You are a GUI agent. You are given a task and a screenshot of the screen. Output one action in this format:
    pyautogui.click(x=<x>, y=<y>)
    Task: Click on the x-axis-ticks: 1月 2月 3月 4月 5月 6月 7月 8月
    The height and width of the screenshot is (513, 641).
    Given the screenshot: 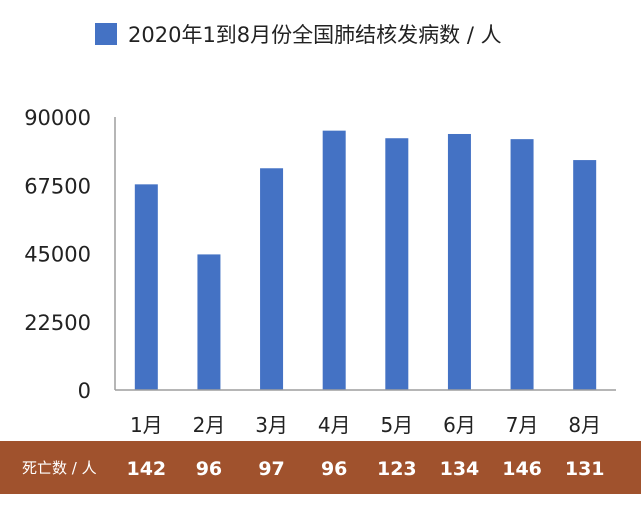 What is the action you would take?
    pyautogui.click(x=365, y=425)
    